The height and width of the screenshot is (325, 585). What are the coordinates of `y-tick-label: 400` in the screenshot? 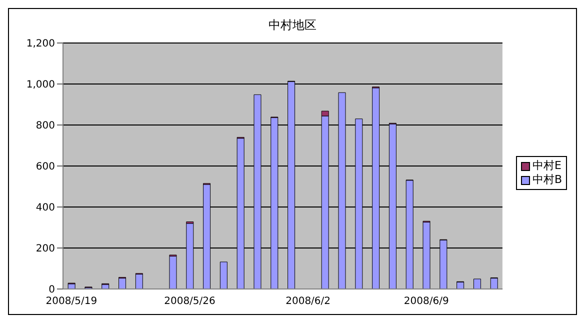 It's located at (45, 208).